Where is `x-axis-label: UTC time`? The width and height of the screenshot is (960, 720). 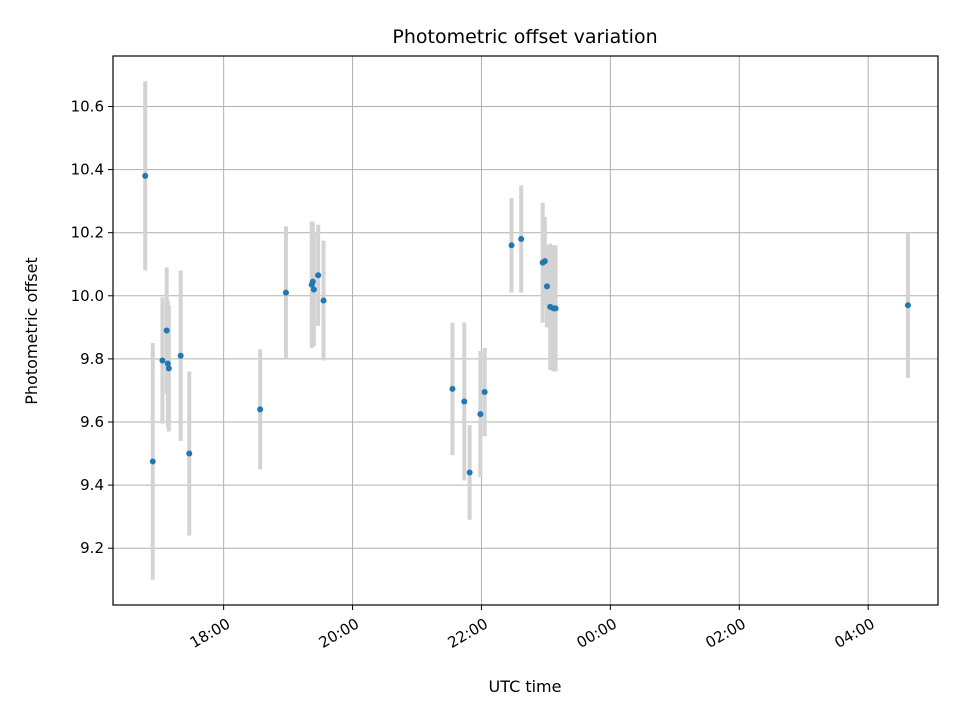
x-axis-label: UTC time is located at coordinates (525, 686).